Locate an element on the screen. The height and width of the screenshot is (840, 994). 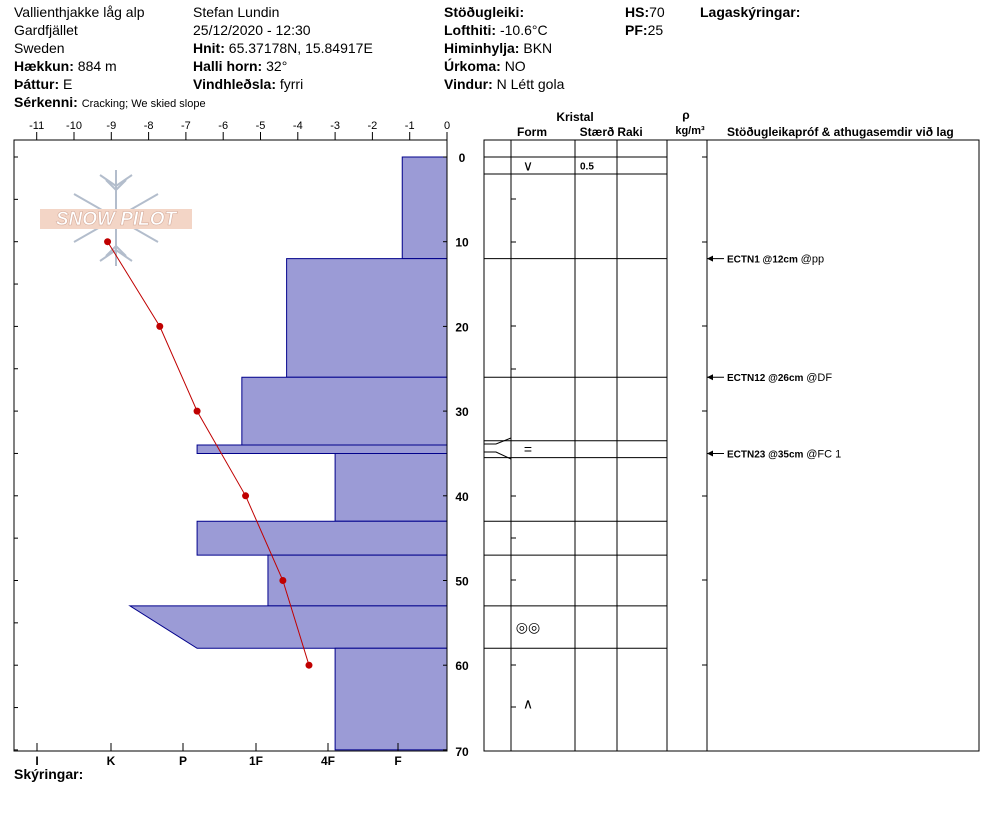
pf-value: 25 is located at coordinates (655, 30).